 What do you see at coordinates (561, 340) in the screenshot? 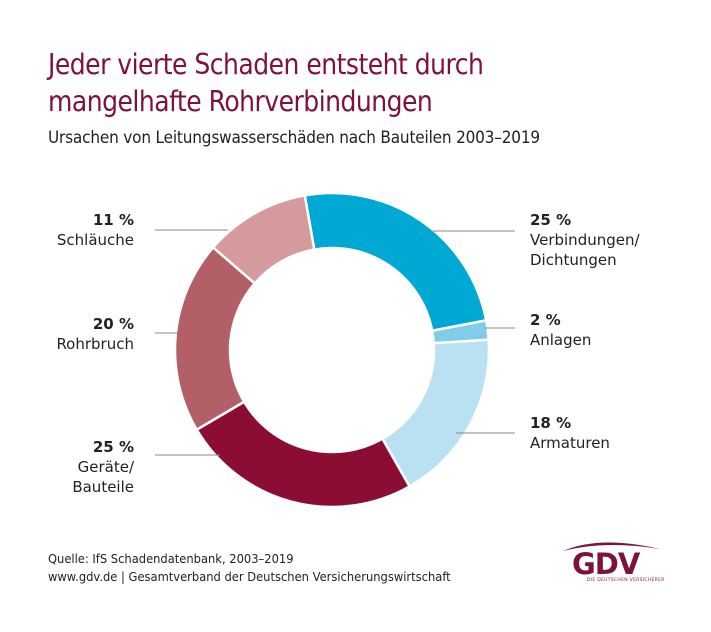
I see `slice-label: Anlagen` at bounding box center [561, 340].